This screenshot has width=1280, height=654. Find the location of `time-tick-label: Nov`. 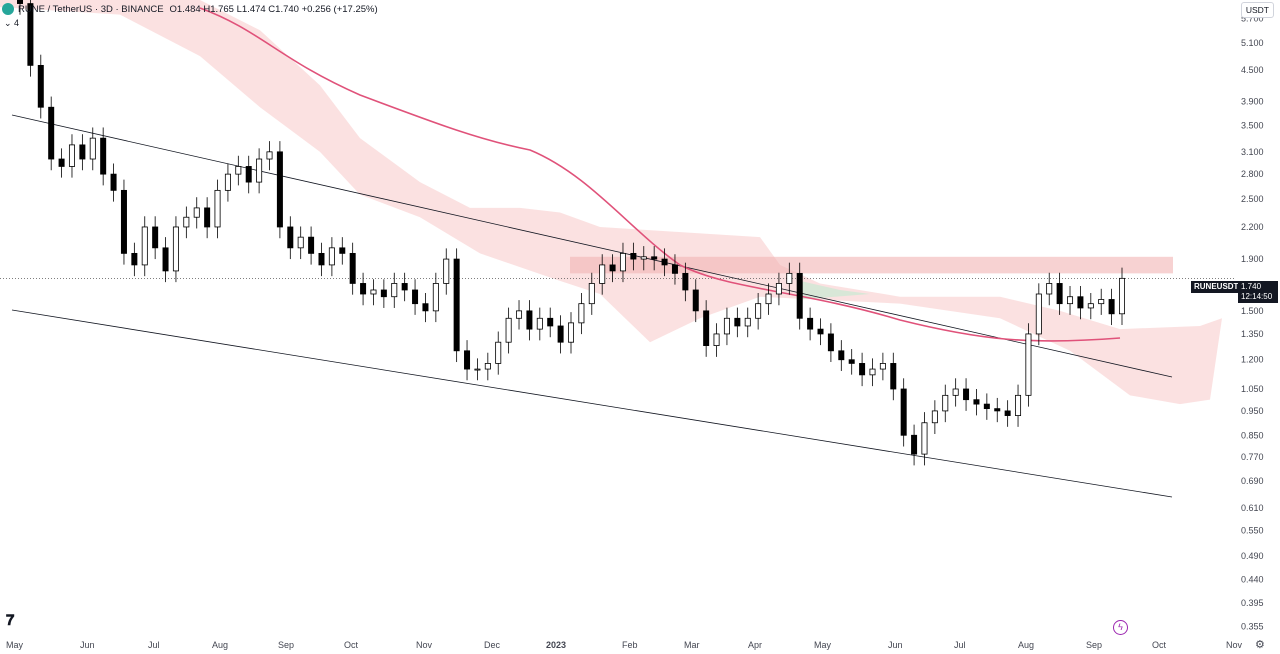

time-tick-label: Nov is located at coordinates (424, 645).